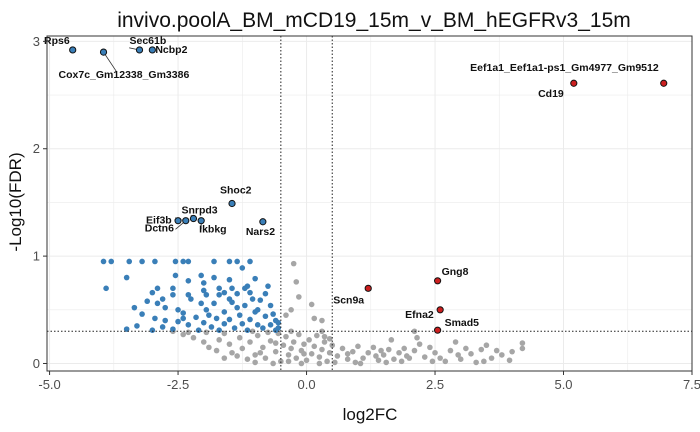  What do you see at coordinates (263, 222) in the screenshot?
I see `labeled-point-nars2` at bounding box center [263, 222].